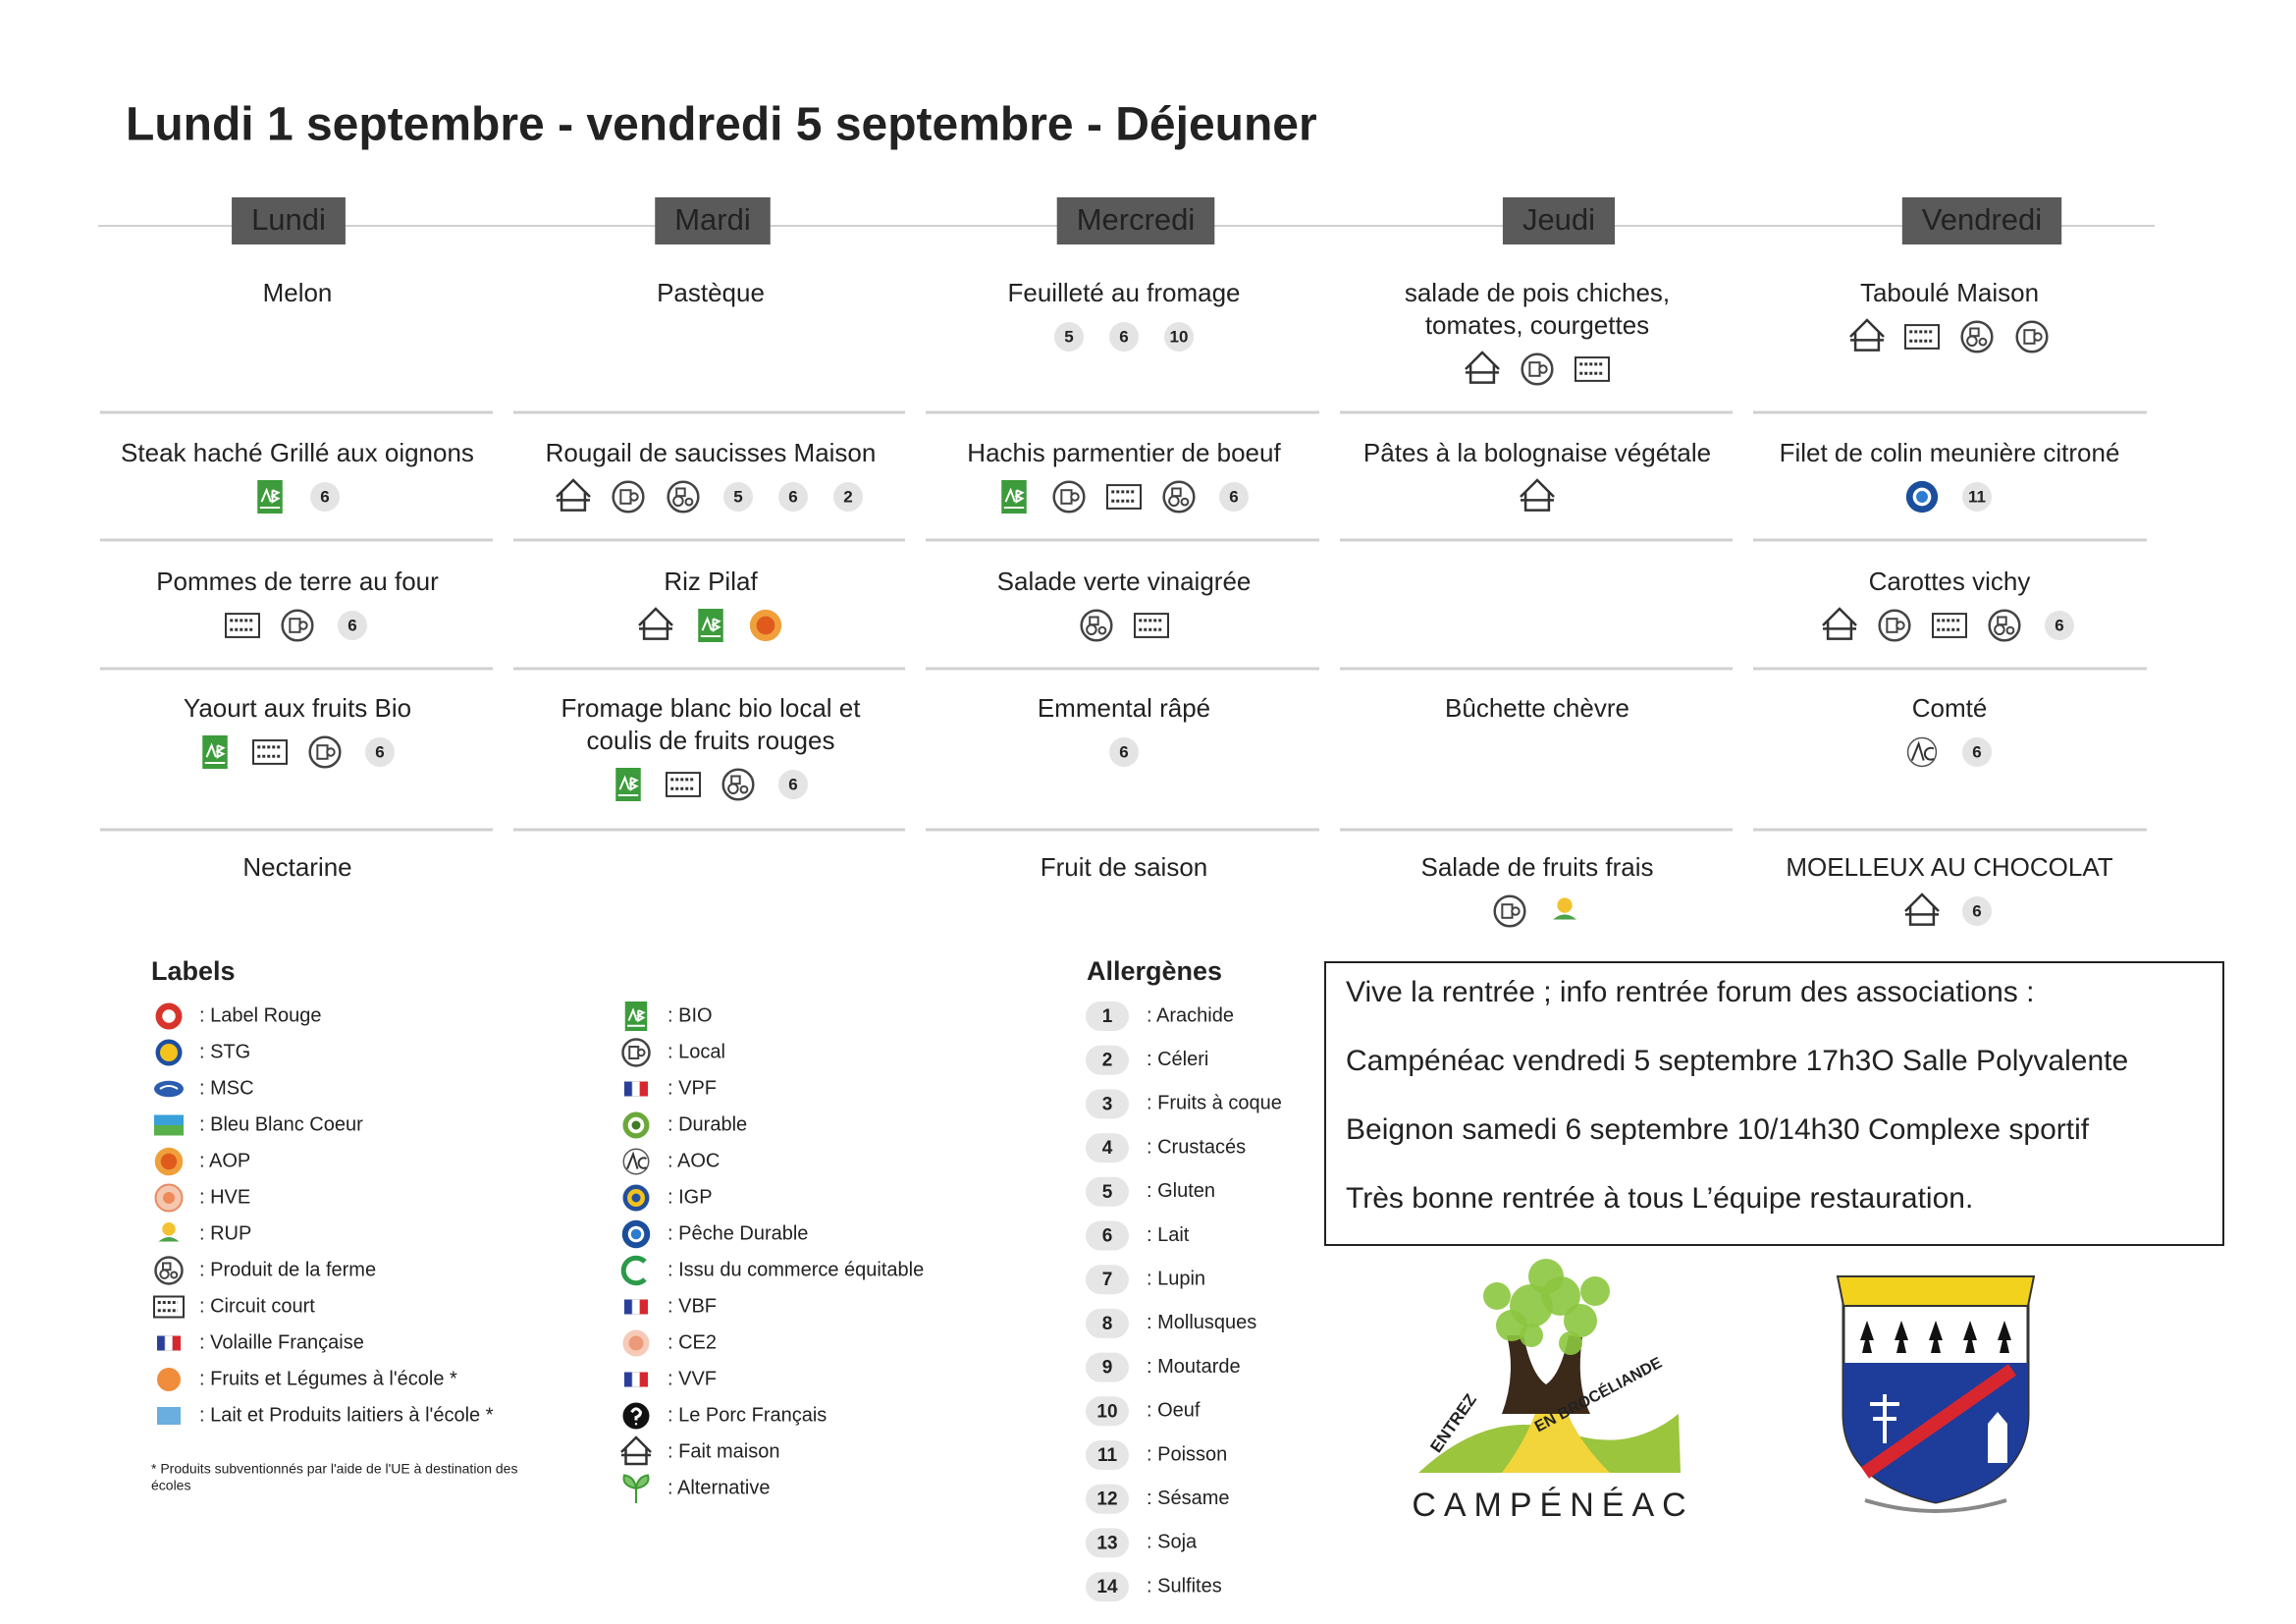 Image resolution: width=2296 pixels, height=1624 pixels. I want to click on allergen-code: 3, so click(1107, 1104).